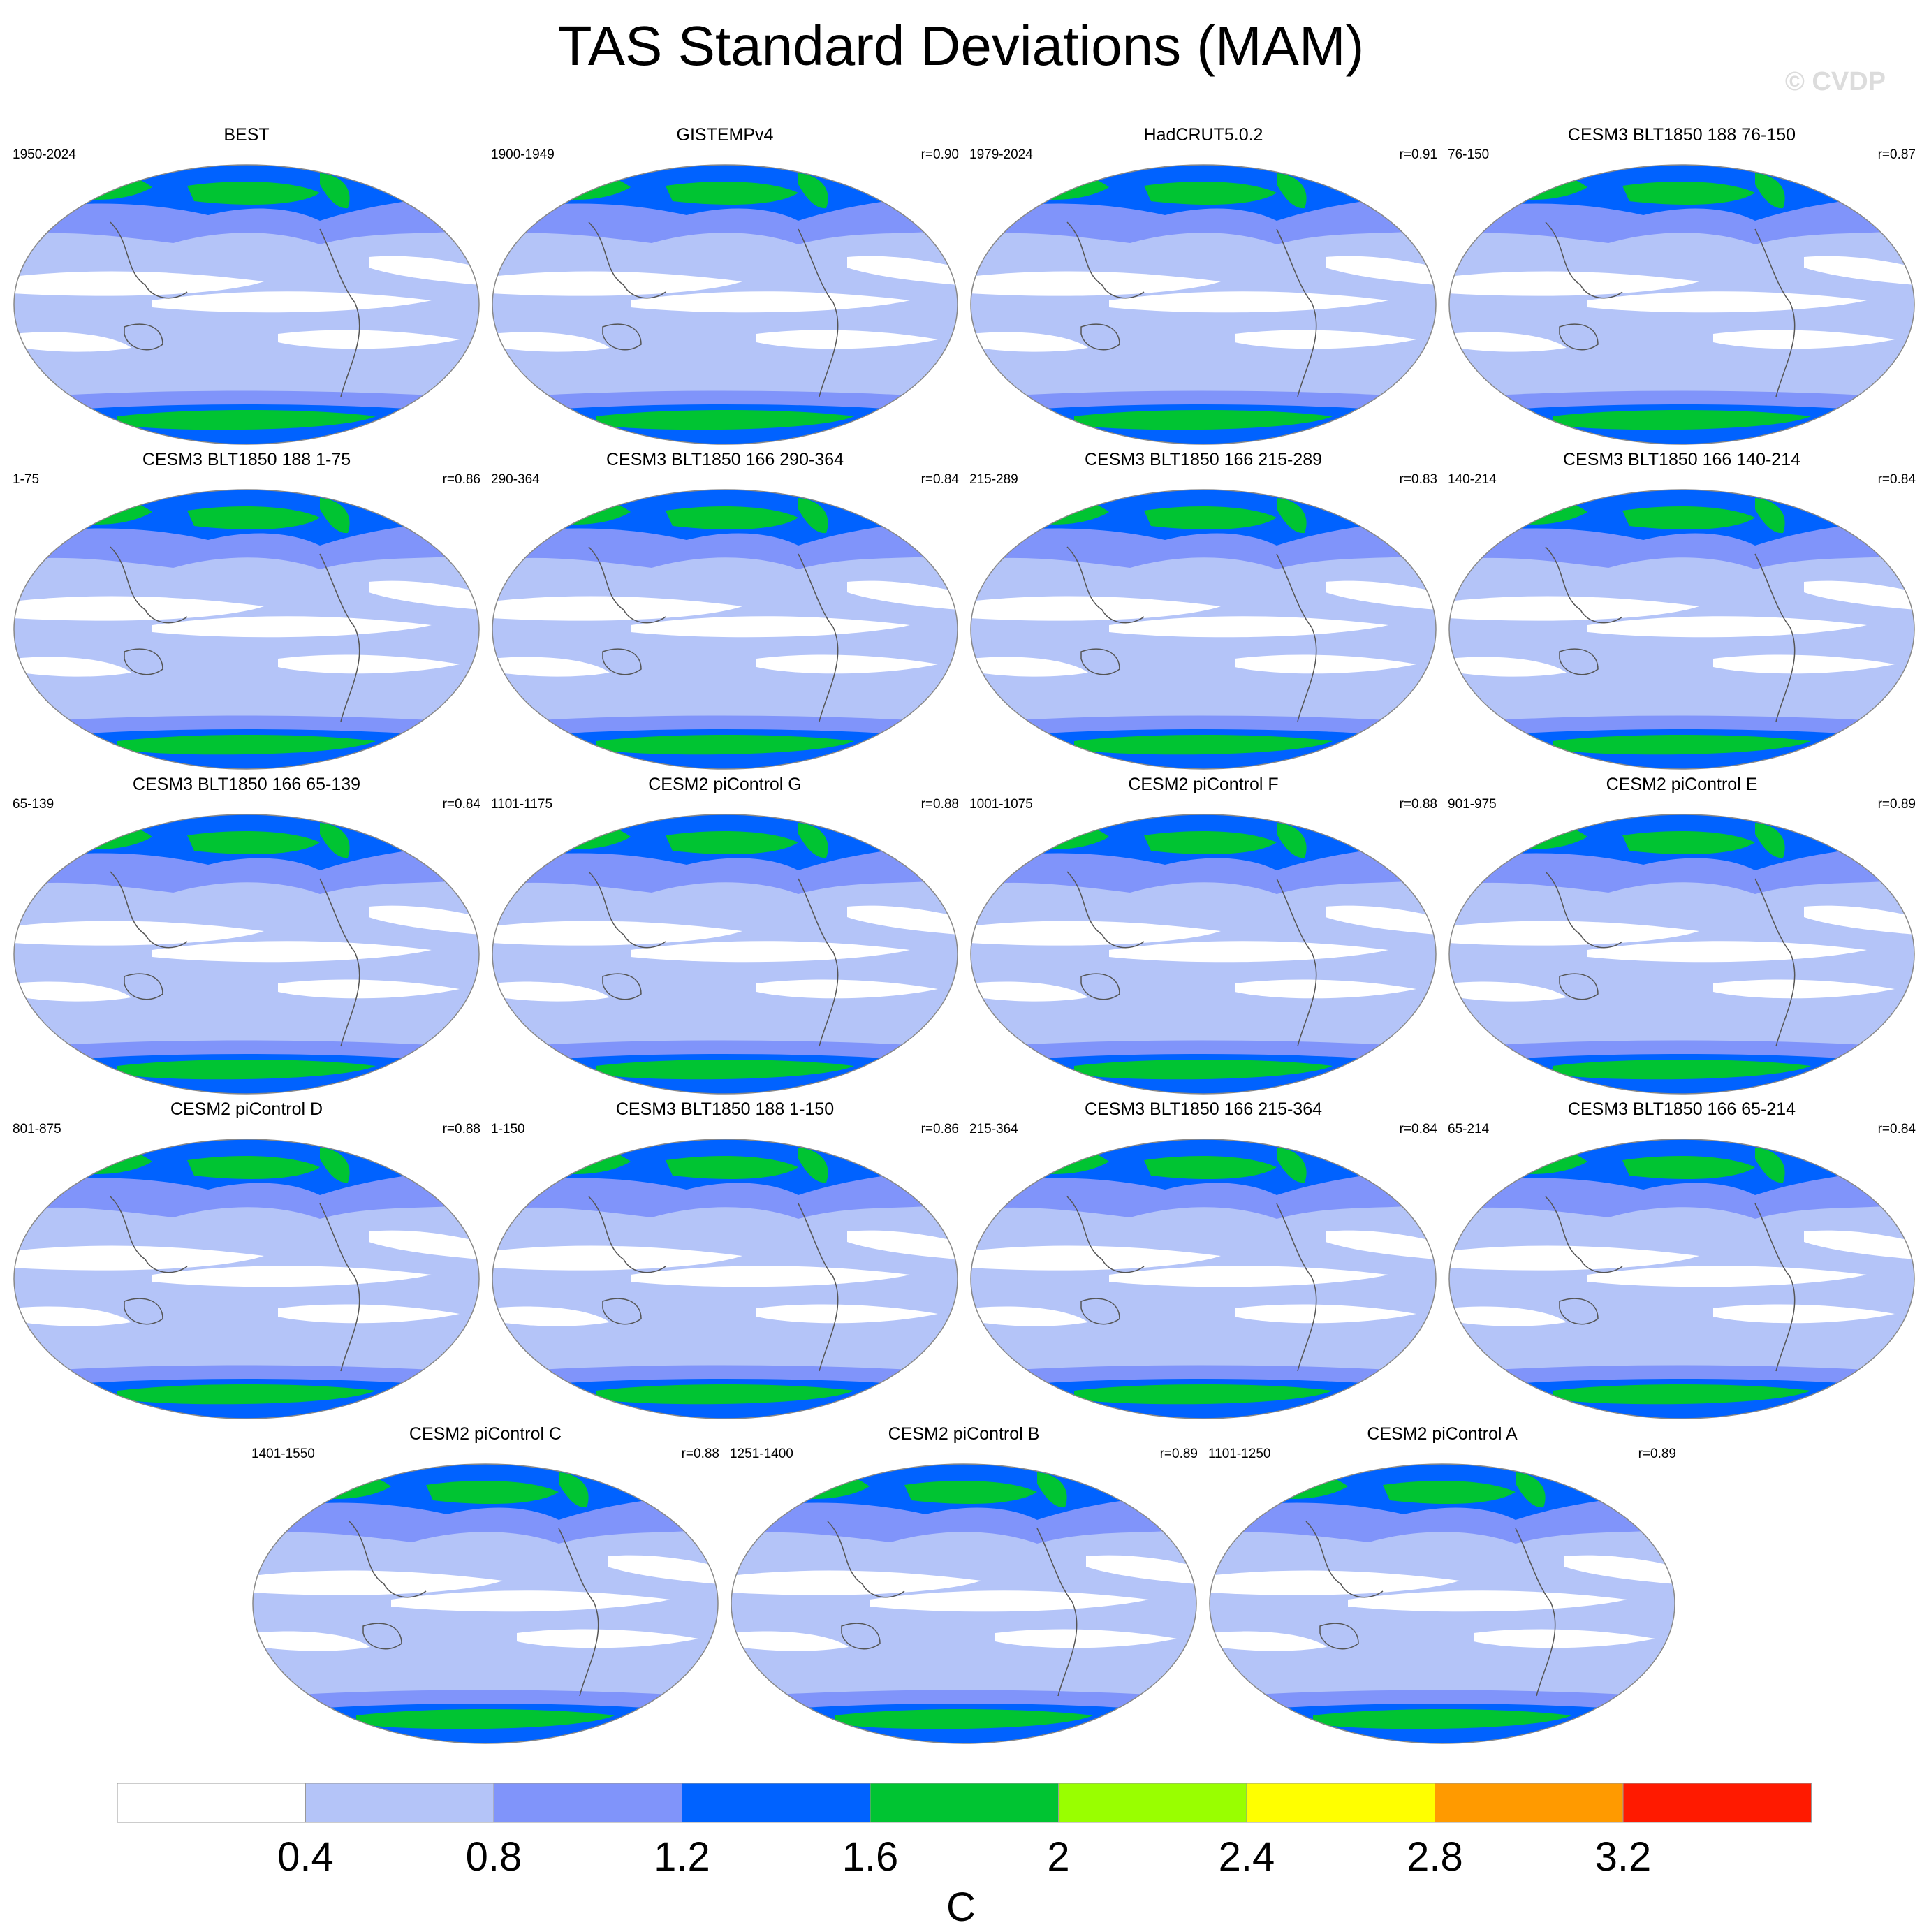 The width and height of the screenshot is (1922, 1932). Describe the element at coordinates (508, 1129) in the screenshot. I see `panel-period: 1-150` at that location.